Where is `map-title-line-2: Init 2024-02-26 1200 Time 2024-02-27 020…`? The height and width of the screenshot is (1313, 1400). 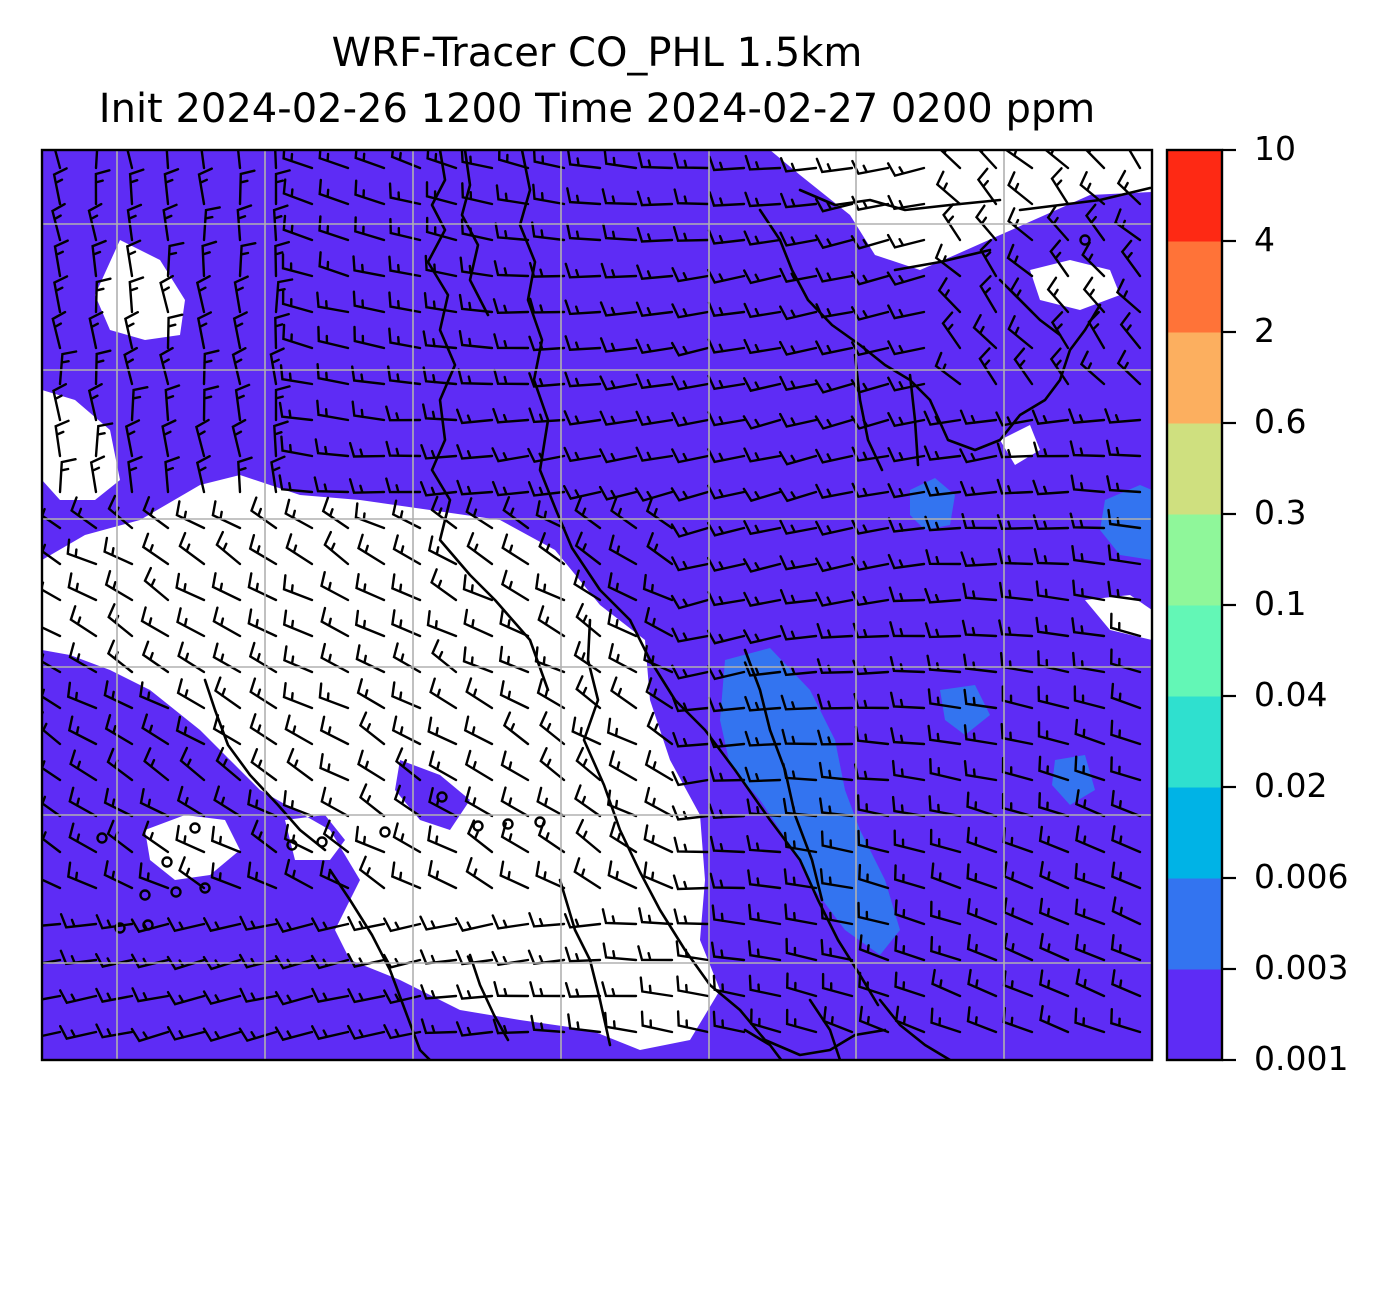 map-title-line-2: Init 2024-02-26 1200 Time 2024-02-27 020… is located at coordinates (597, 109).